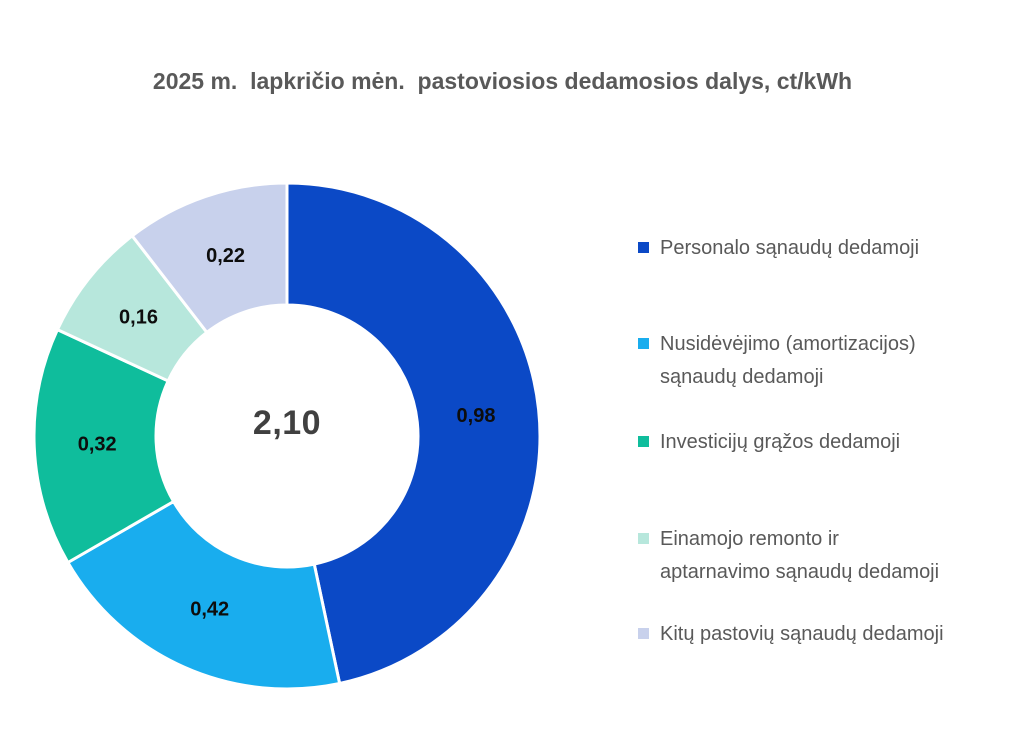  I want to click on legend-item-0: Personalo sąnaudų dedamoji, so click(823, 248).